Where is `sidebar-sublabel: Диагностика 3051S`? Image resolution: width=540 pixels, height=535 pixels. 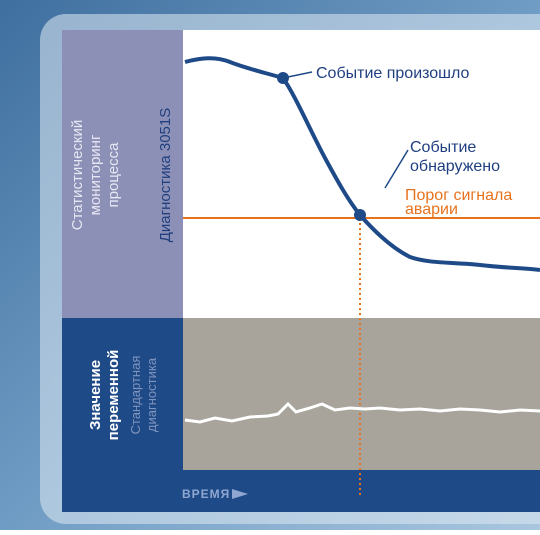
sidebar-sublabel: Диагностика 3051S is located at coordinates (165, 175).